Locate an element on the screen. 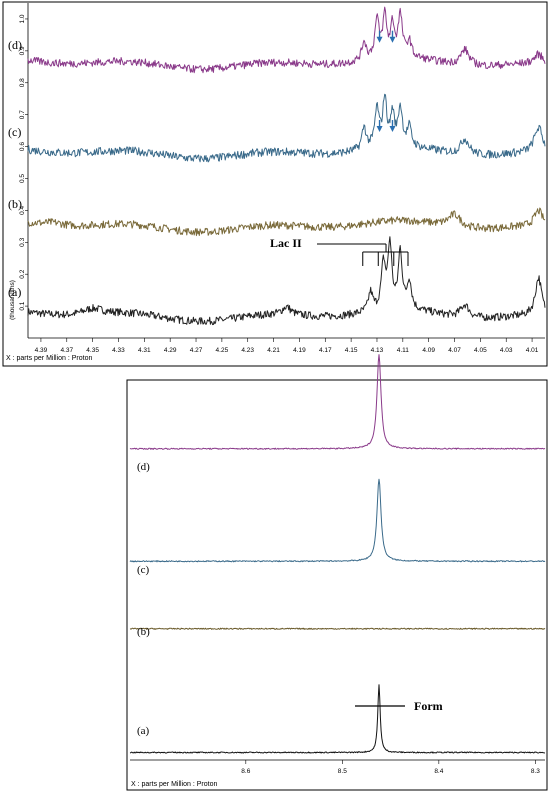 The height and width of the screenshot is (799, 550). y-tick-label: 0.5 is located at coordinates (22, 178).